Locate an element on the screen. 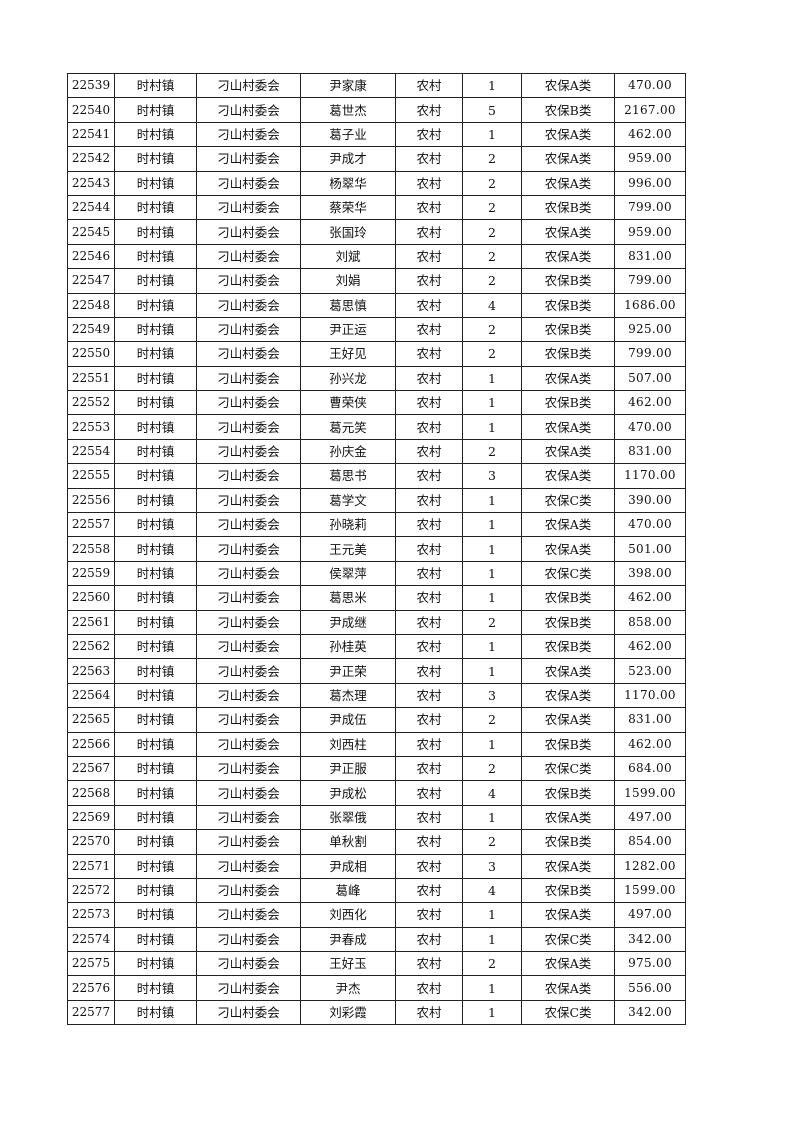  table-row: 22543 时村镇 刁山村委会 杨翠华 农村 2 农保A类 996.00 is located at coordinates (376, 183).